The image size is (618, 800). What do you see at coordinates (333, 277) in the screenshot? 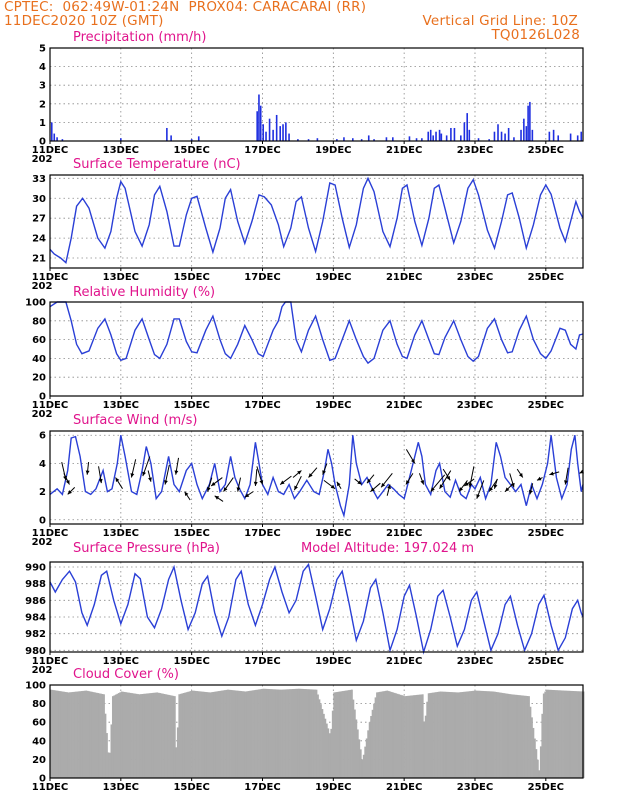
I see `temp-xtick-label: 19DEC` at bounding box center [333, 277].